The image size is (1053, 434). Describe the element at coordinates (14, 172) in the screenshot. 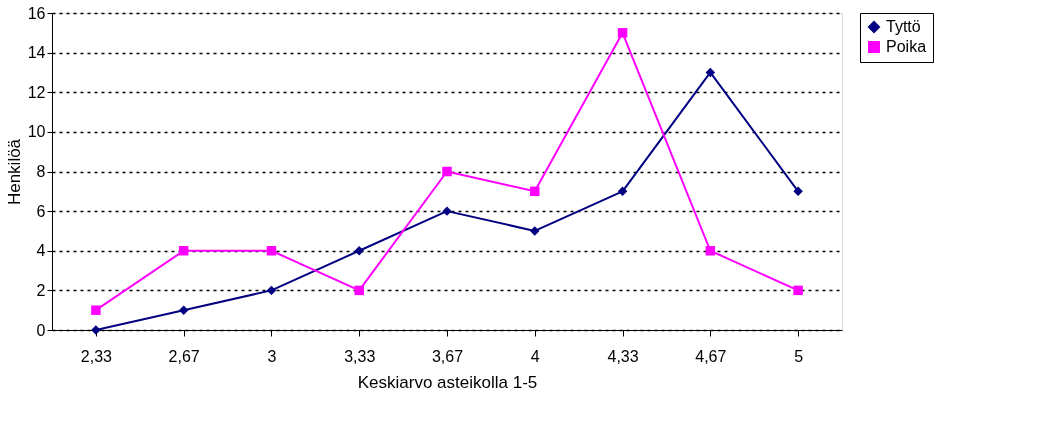

I see `y-axis-title: Henkilöä` at that location.